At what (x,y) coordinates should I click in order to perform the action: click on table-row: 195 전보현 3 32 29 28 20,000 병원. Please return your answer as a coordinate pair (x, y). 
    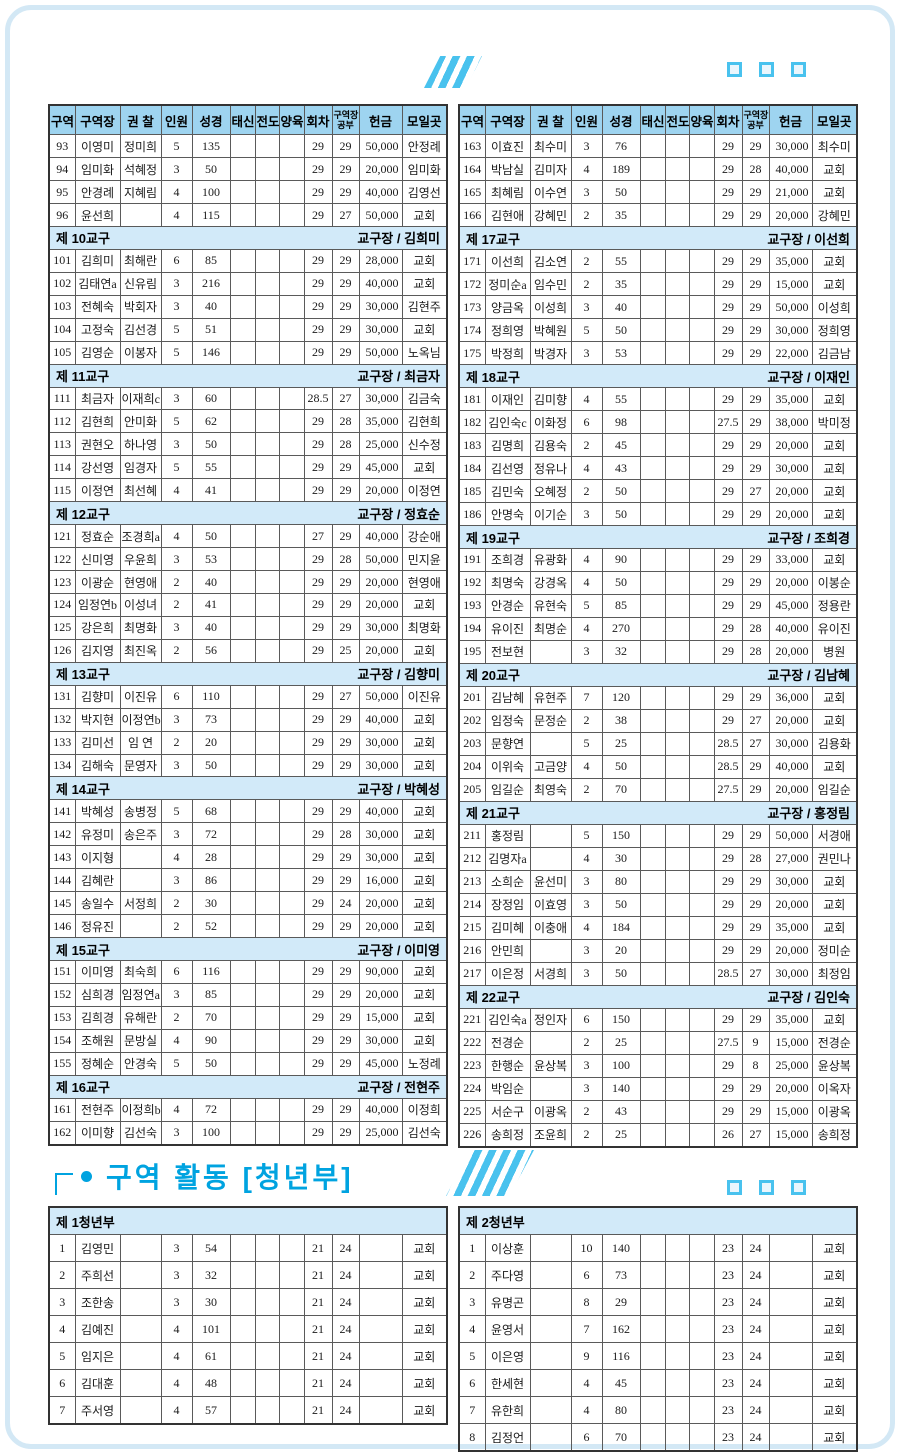
    Looking at the image, I should click on (658, 651).